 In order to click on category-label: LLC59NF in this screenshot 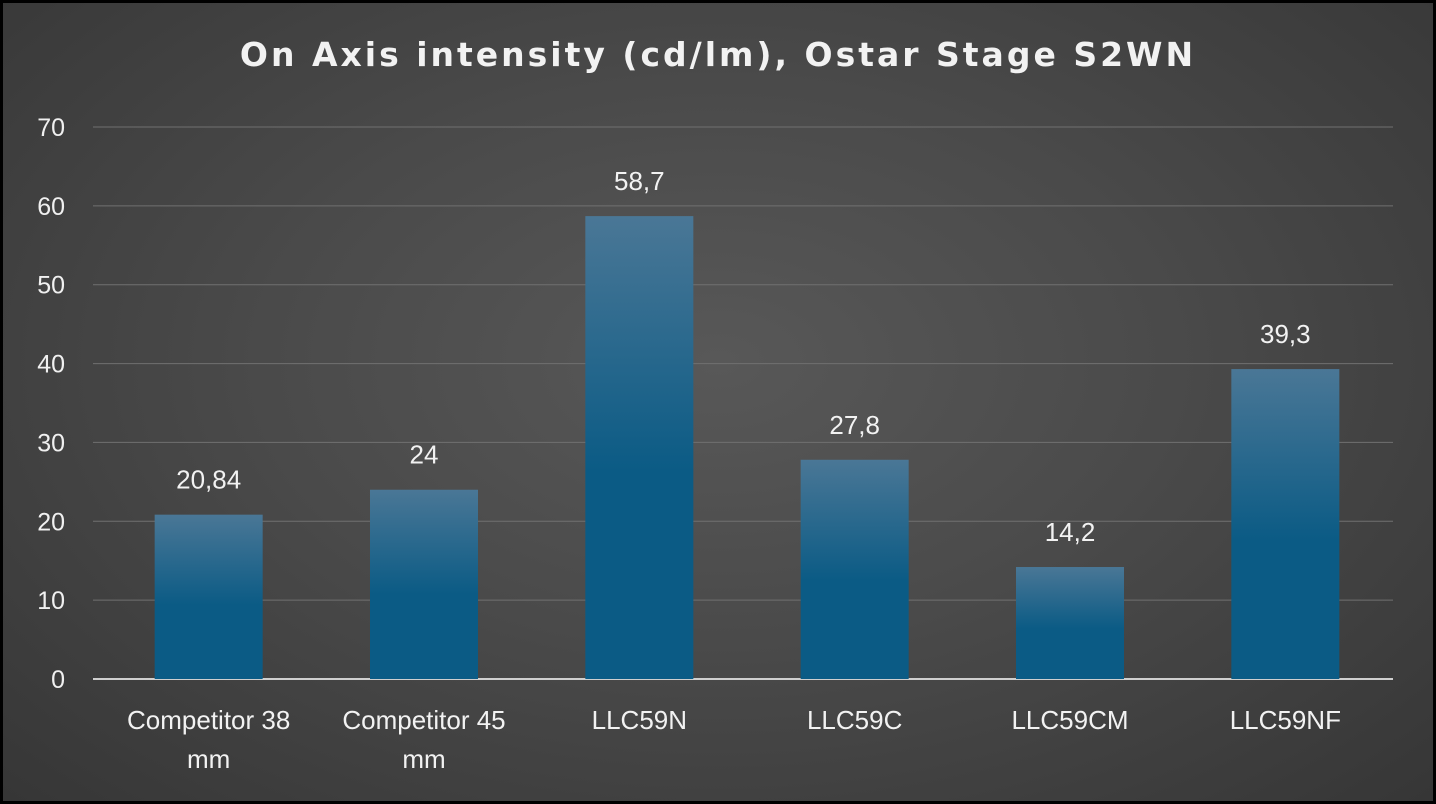, I will do `click(1285, 720)`.